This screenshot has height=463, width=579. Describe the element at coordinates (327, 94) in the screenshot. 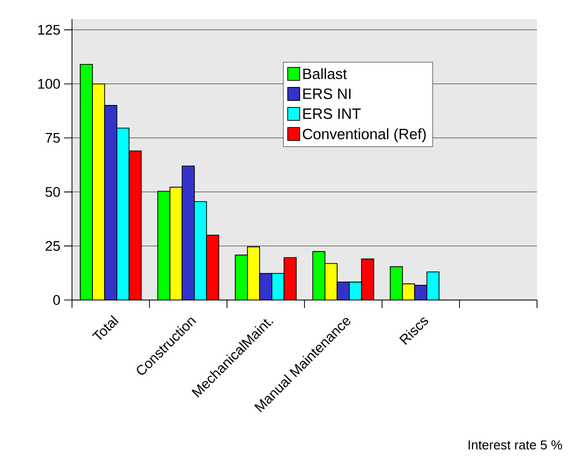

I see `legend-label: ERS NI` at that location.